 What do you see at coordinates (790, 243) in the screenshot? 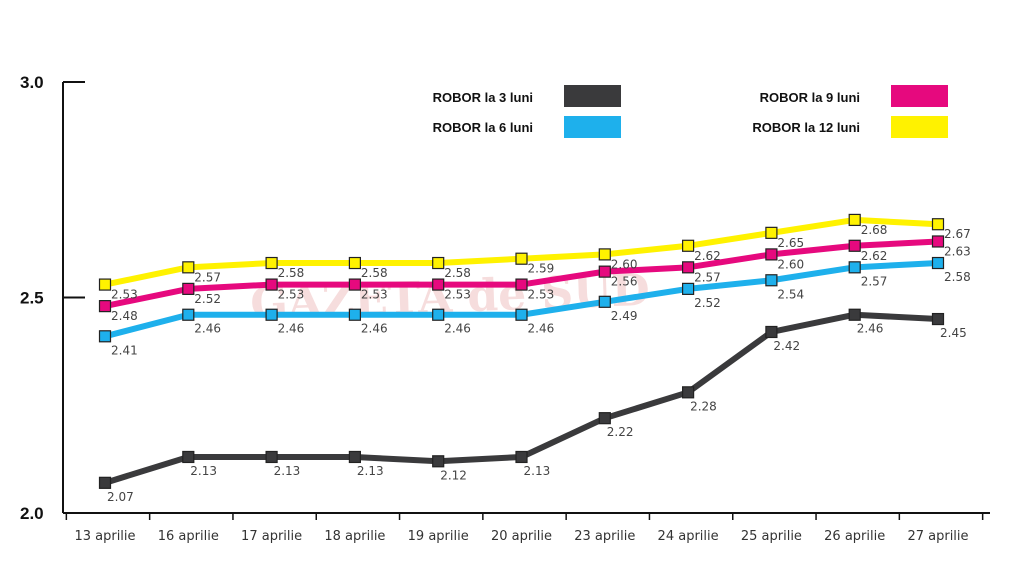
I see `data-label: 2.65` at bounding box center [790, 243].